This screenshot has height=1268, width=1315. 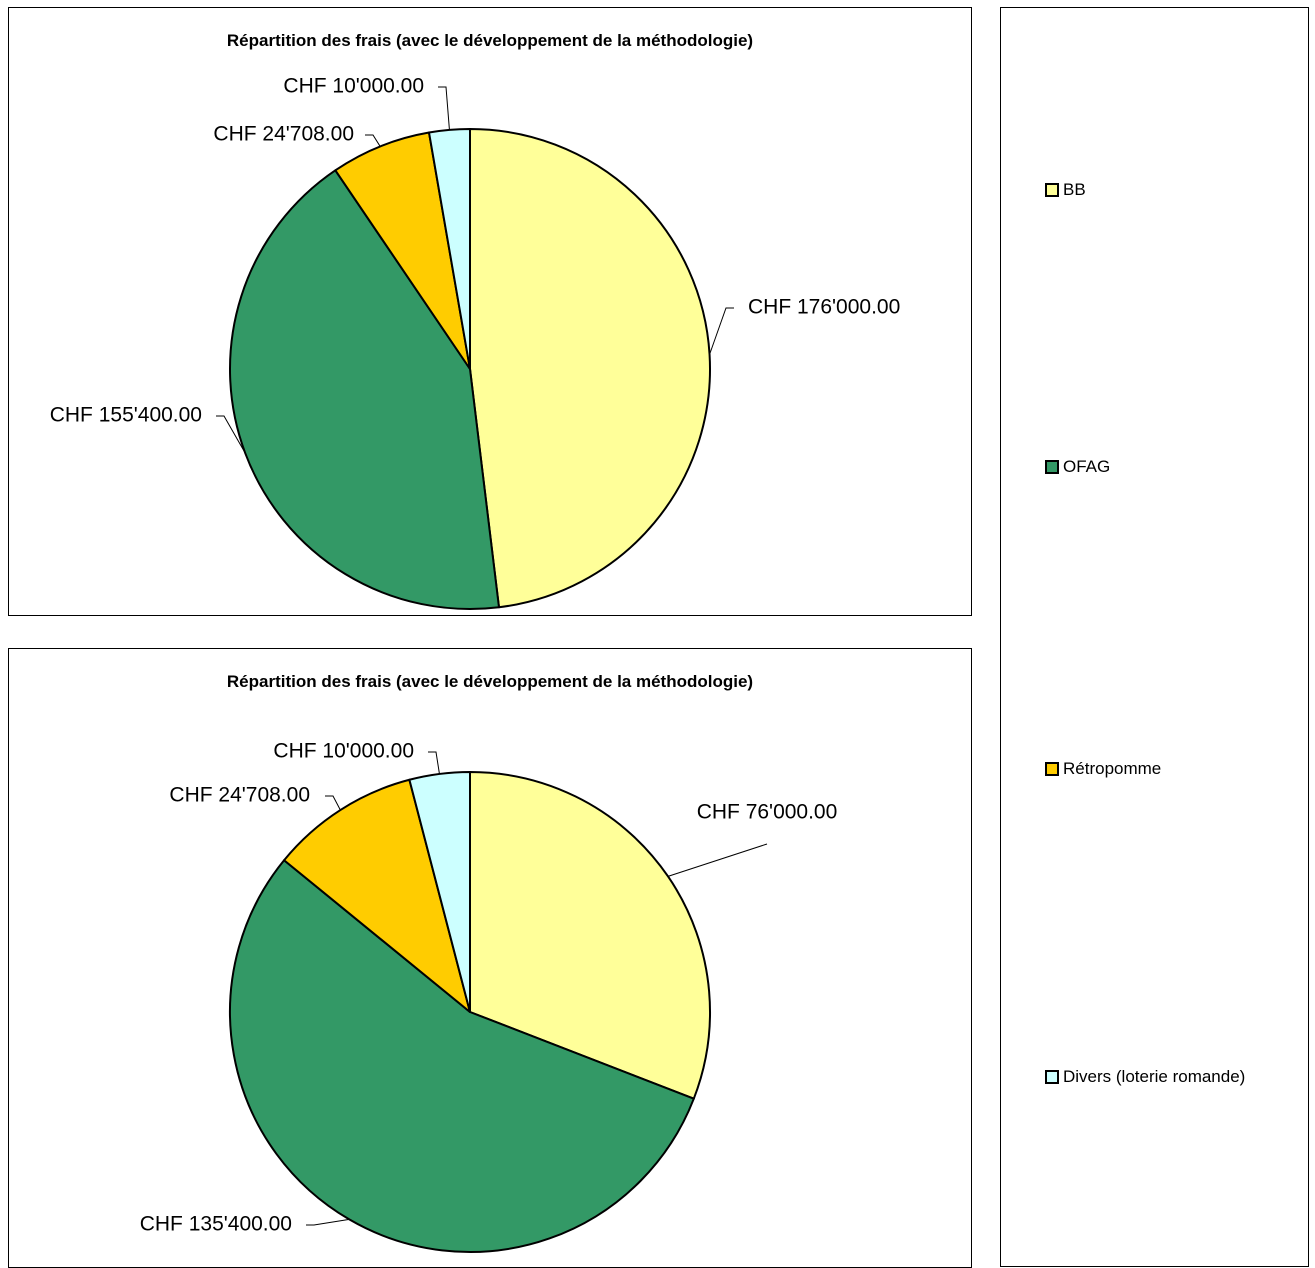 What do you see at coordinates (824, 307) in the screenshot?
I see `data-label: CHF 176'000.00` at bounding box center [824, 307].